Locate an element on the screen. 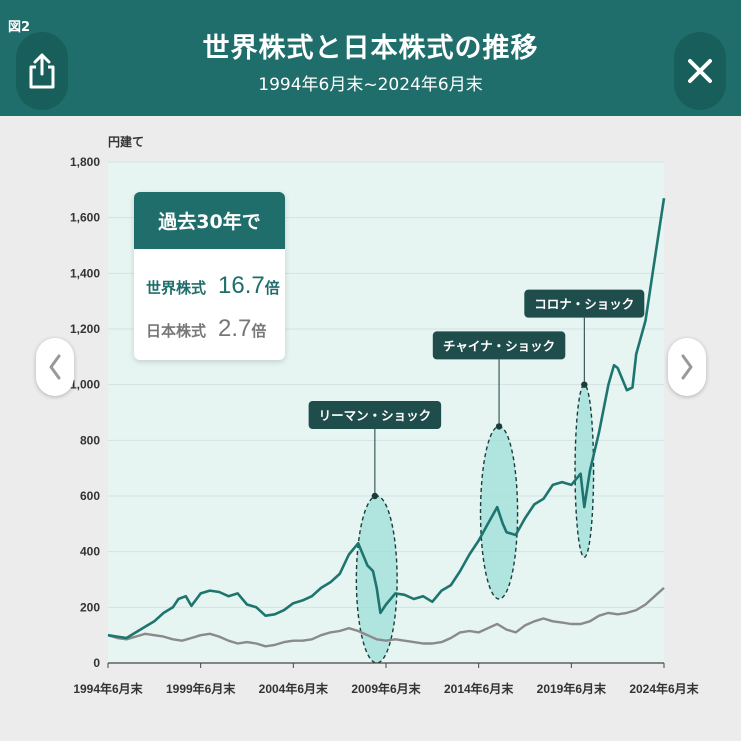 The height and width of the screenshot is (741, 741). growth-summary-box: 過去30年で is located at coordinates (209, 276).